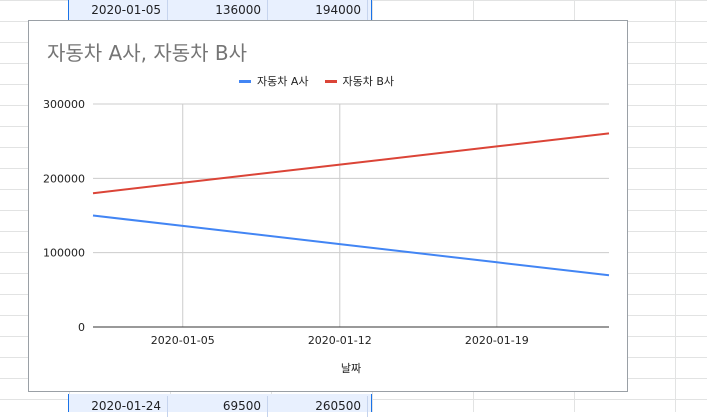 This screenshot has width=707, height=417. I want to click on series-line-a, so click(351, 245).